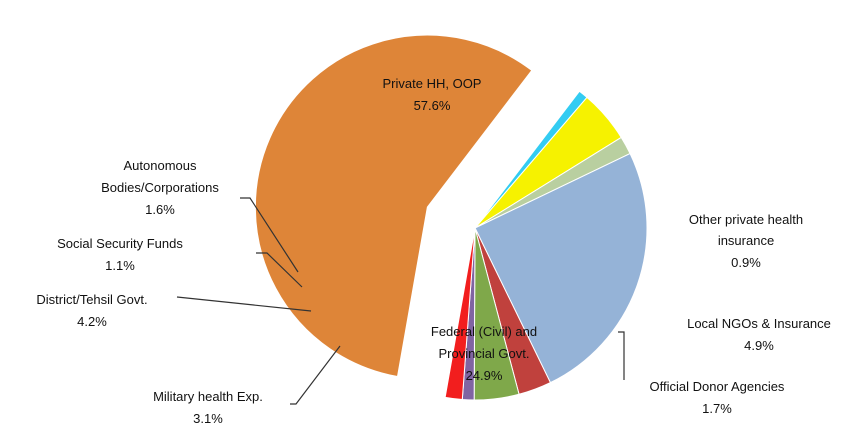 The width and height of the screenshot is (847, 430). What do you see at coordinates (746, 240) in the screenshot?
I see `slice-name-label: insurance` at bounding box center [746, 240].